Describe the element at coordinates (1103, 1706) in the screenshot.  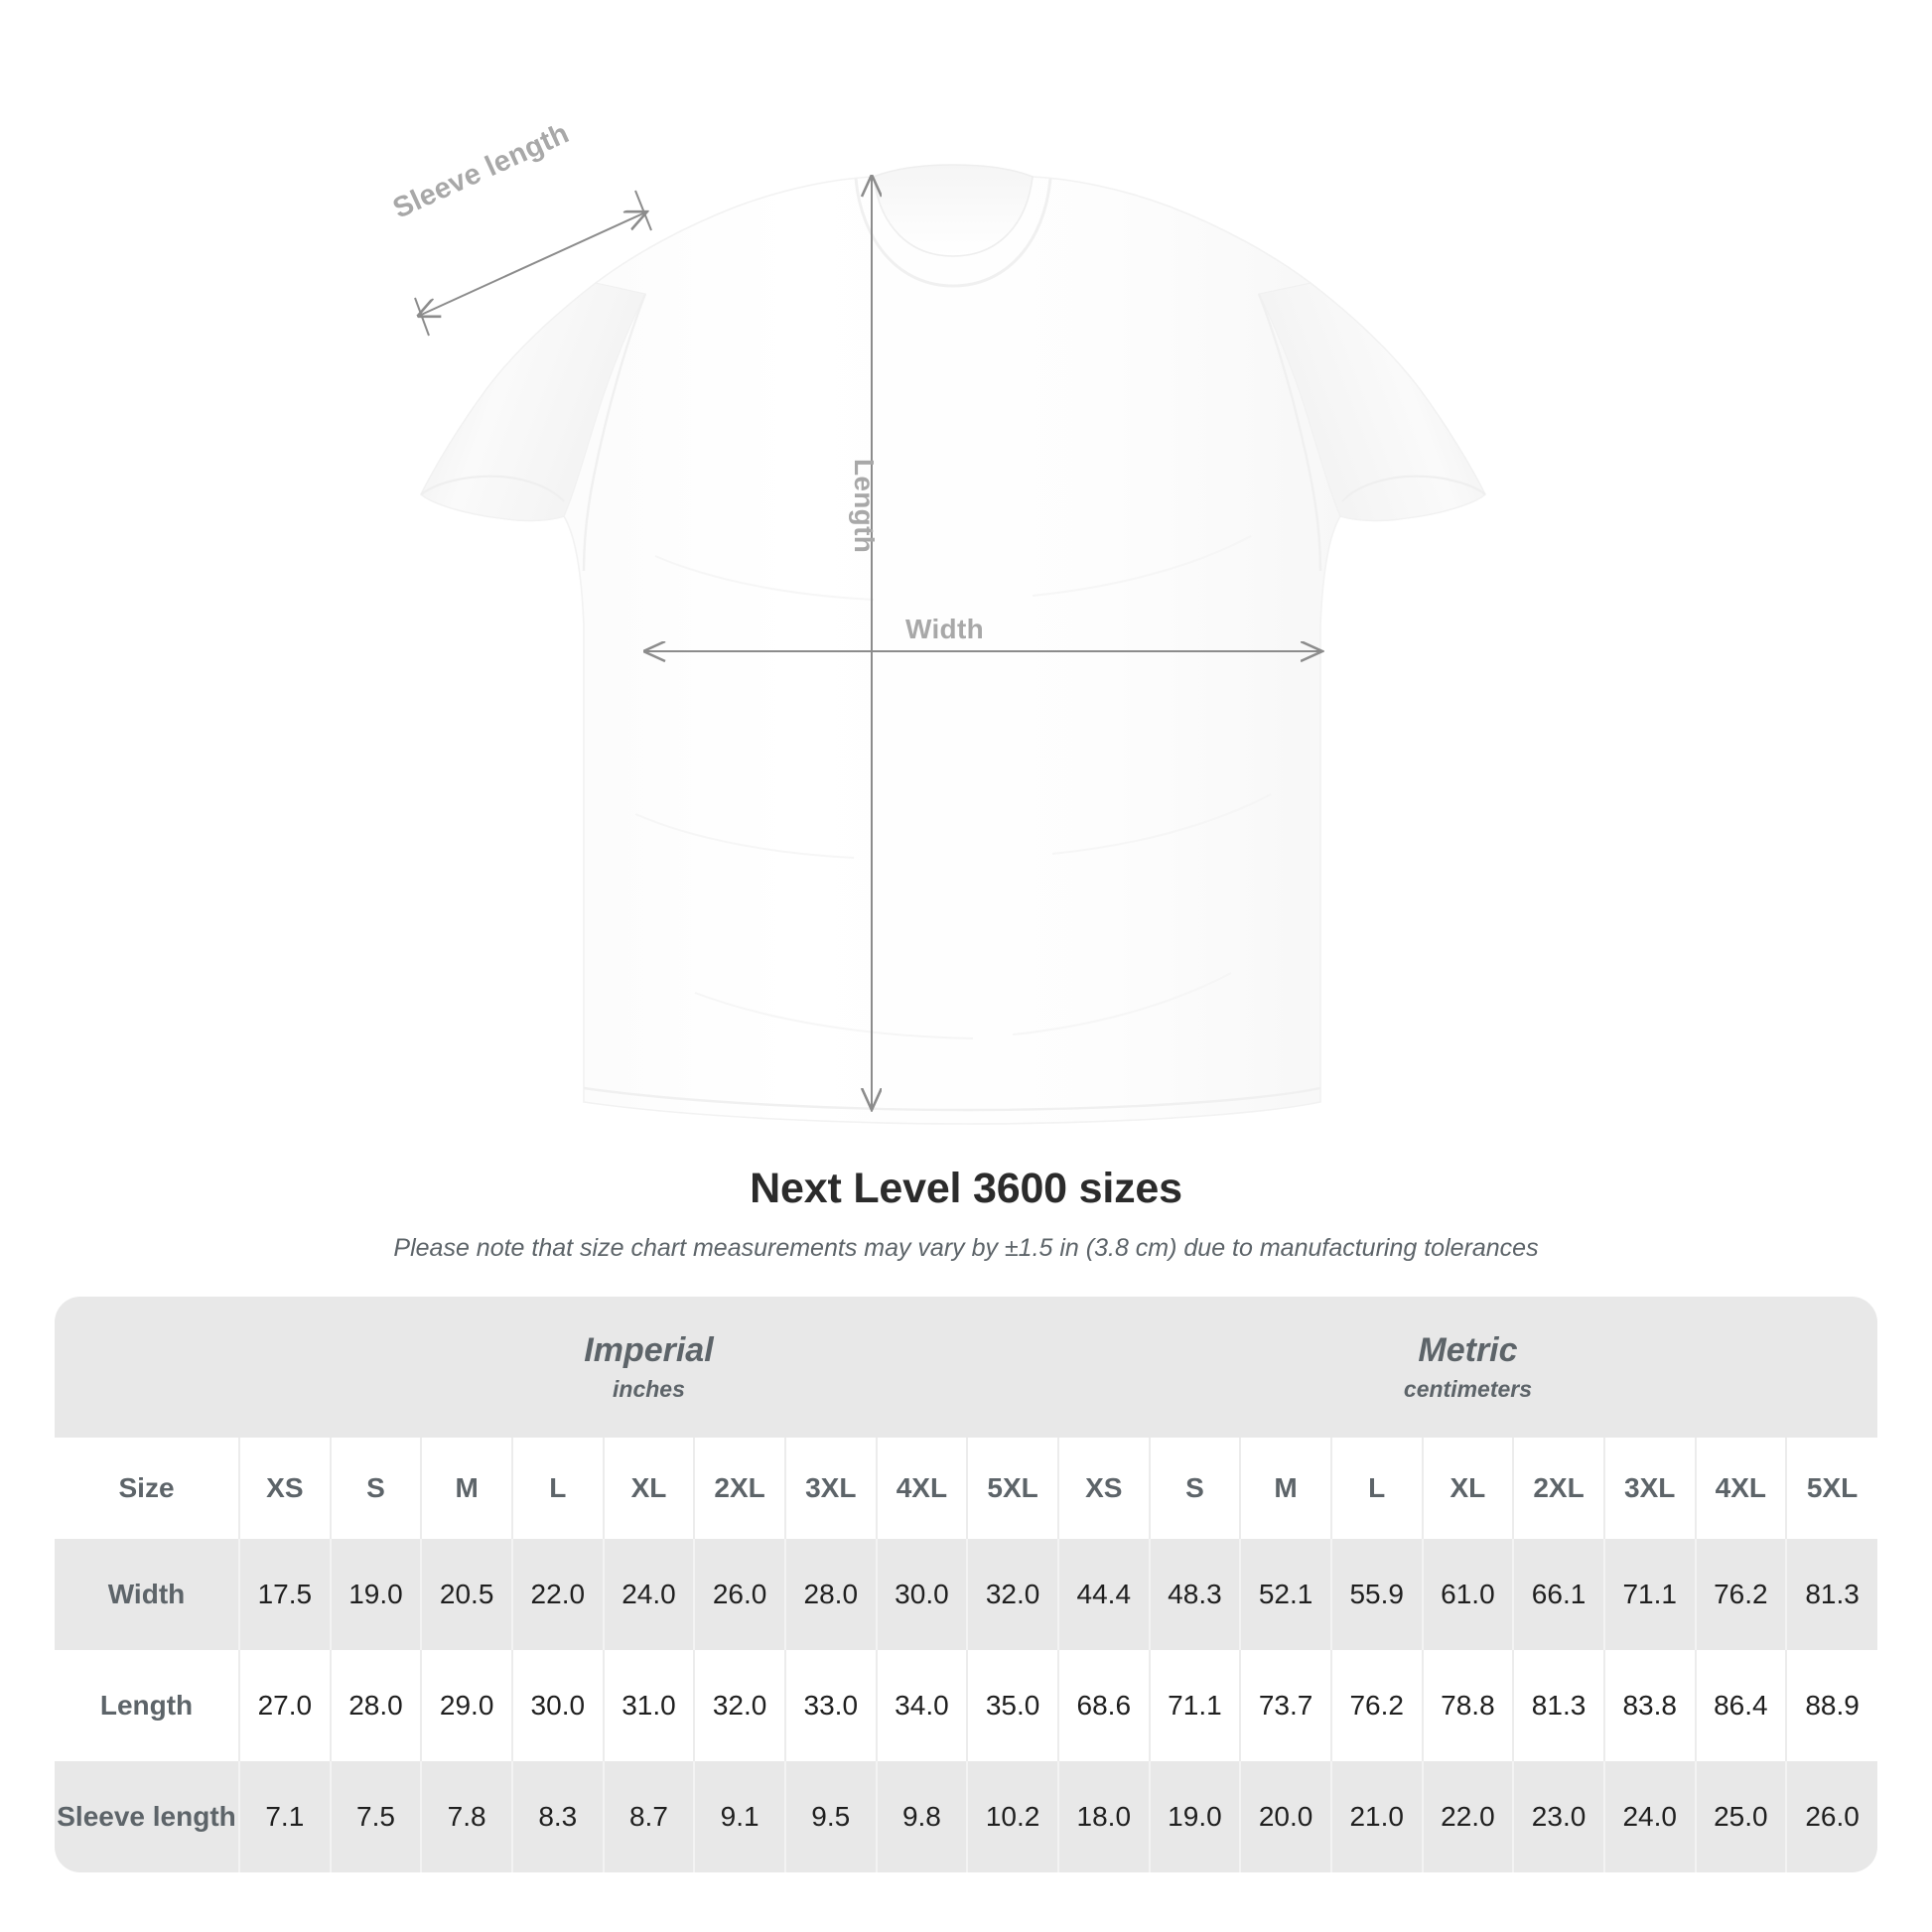
I see `cell-value: 68.6` at that location.